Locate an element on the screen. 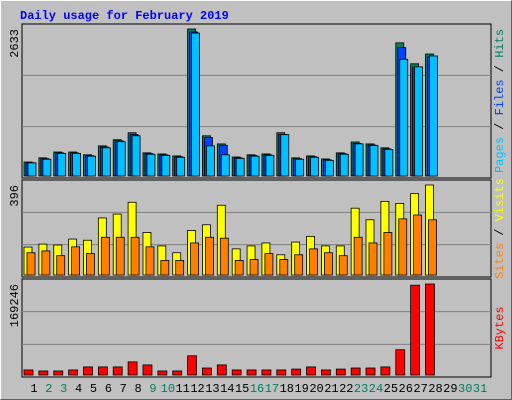 Image resolution: width=512 pixels, height=400 pixels. x-tick-label: 11 is located at coordinates (182, 389).